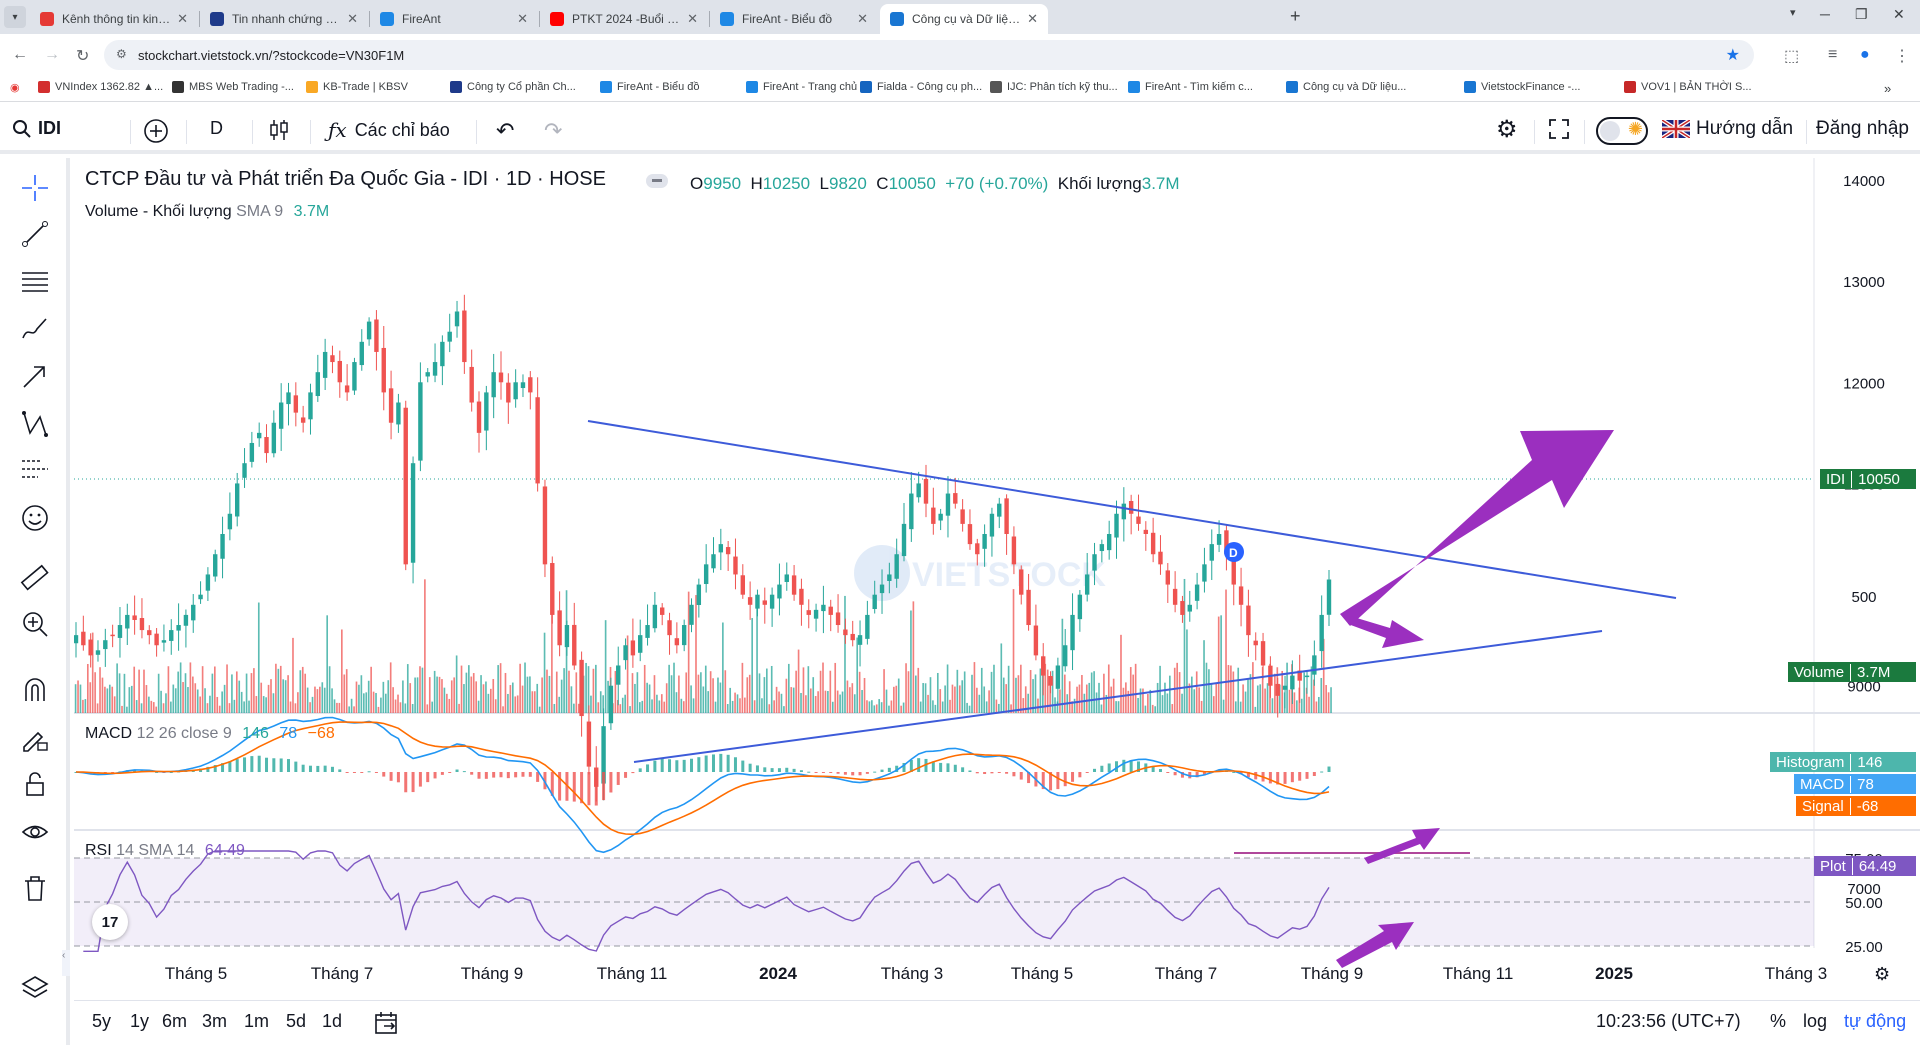  I want to click on more-bookmarks-icon: », so click(1888, 88).